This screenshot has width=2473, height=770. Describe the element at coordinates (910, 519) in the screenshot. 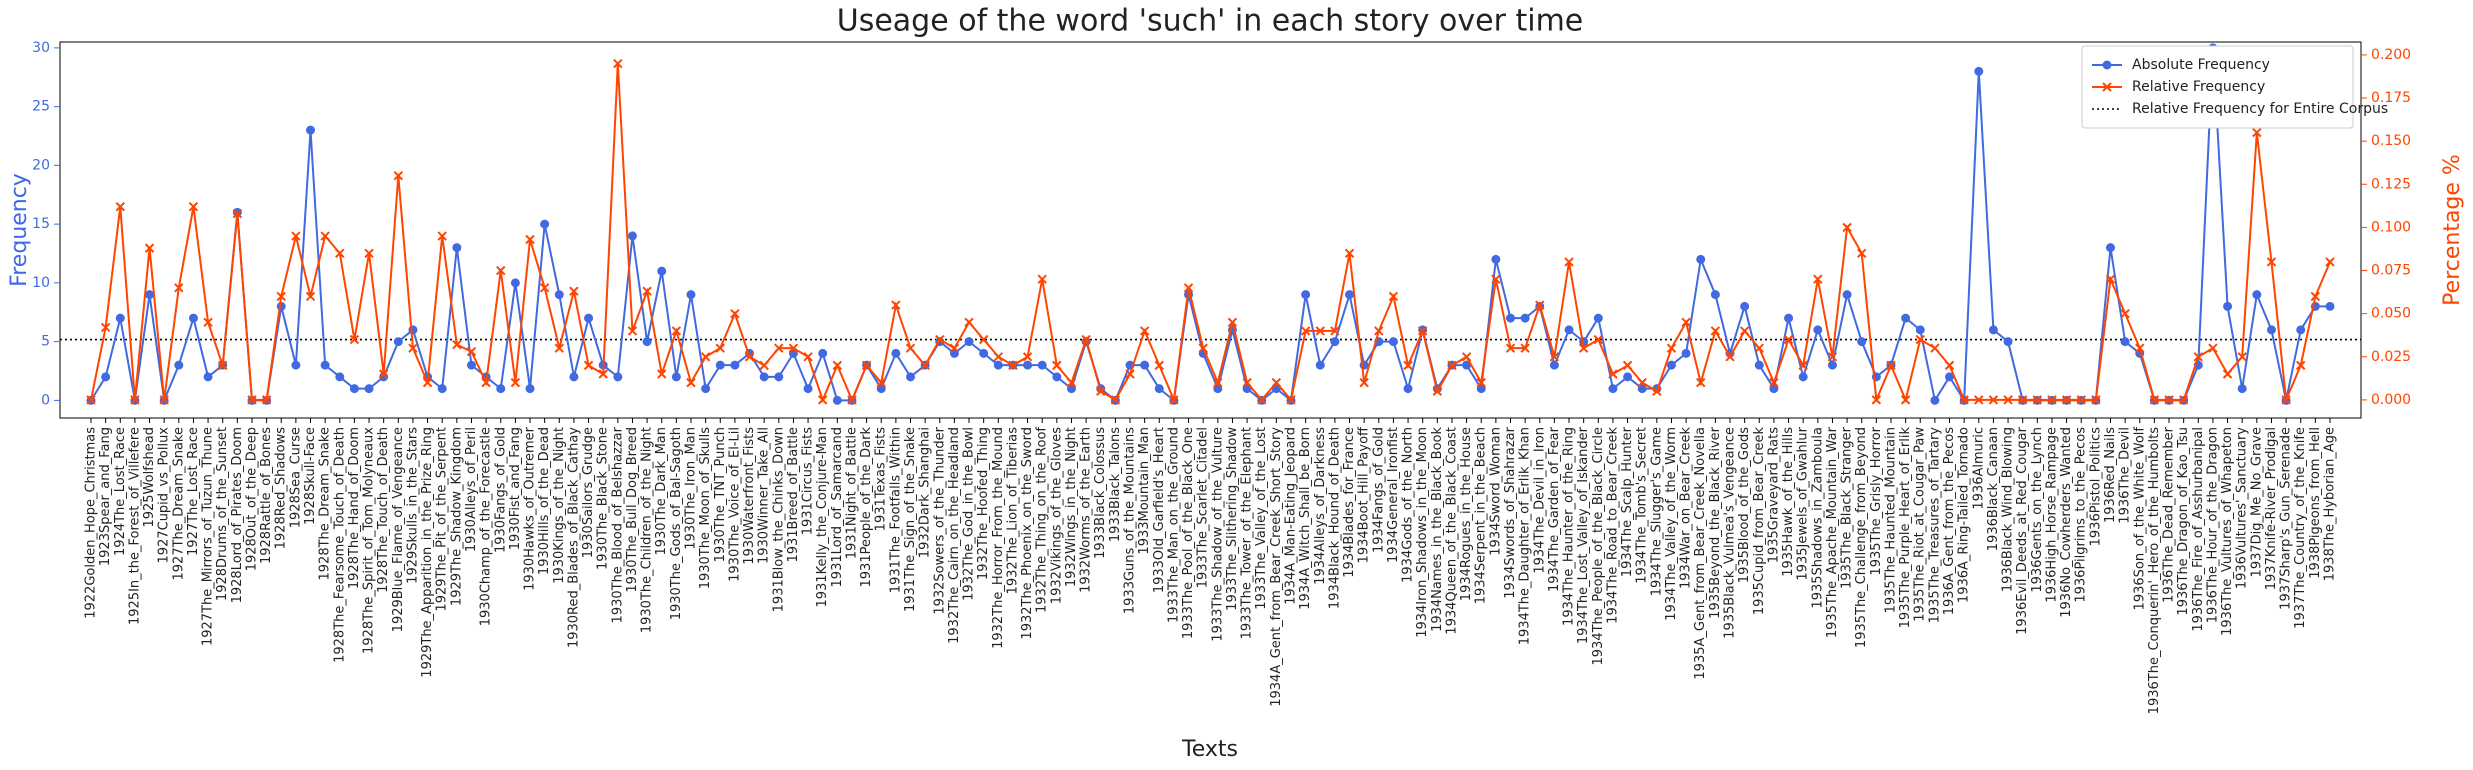

I see `x-tick-label: 1931The_Sign_of_the_Snake` at that location.